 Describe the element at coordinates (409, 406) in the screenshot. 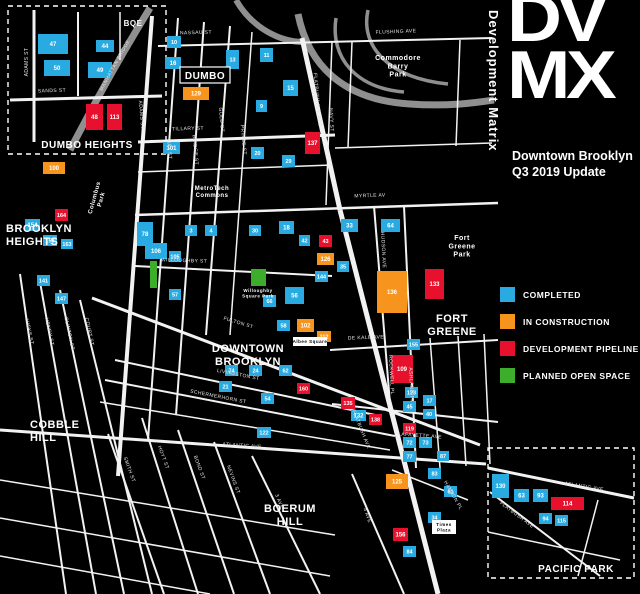

I see `parcel-45: 45` at that location.